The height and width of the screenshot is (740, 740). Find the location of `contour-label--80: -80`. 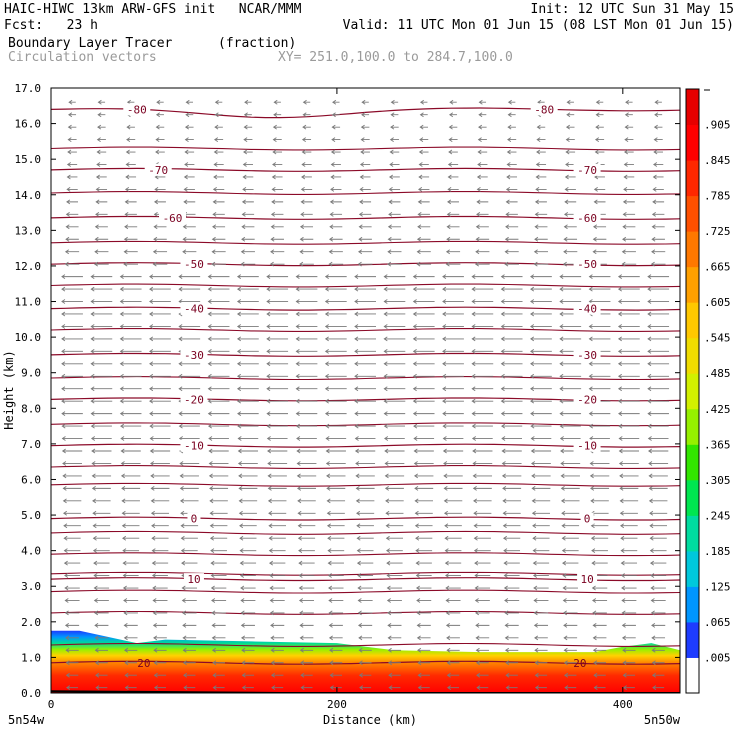

contour-label--80: -80 is located at coordinates (544, 109).